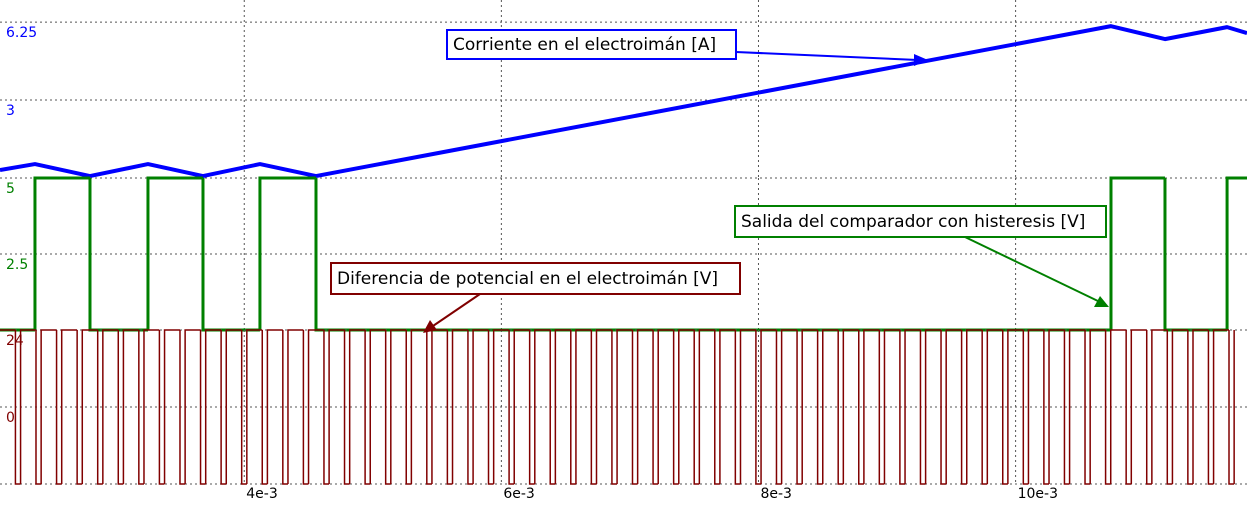  Describe the element at coordinates (518, 494) in the screenshot. I see `x-tick-label: 6e-3` at that location.